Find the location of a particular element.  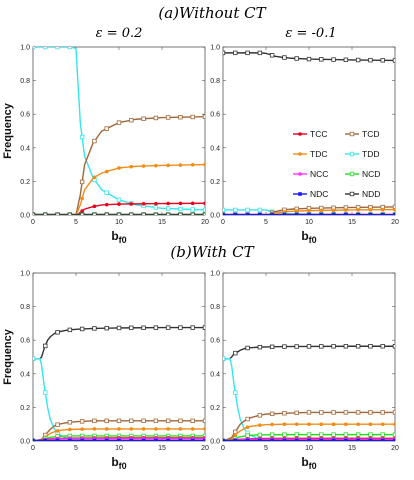

legend-label-tcc: TCC is located at coordinates (318, 134).